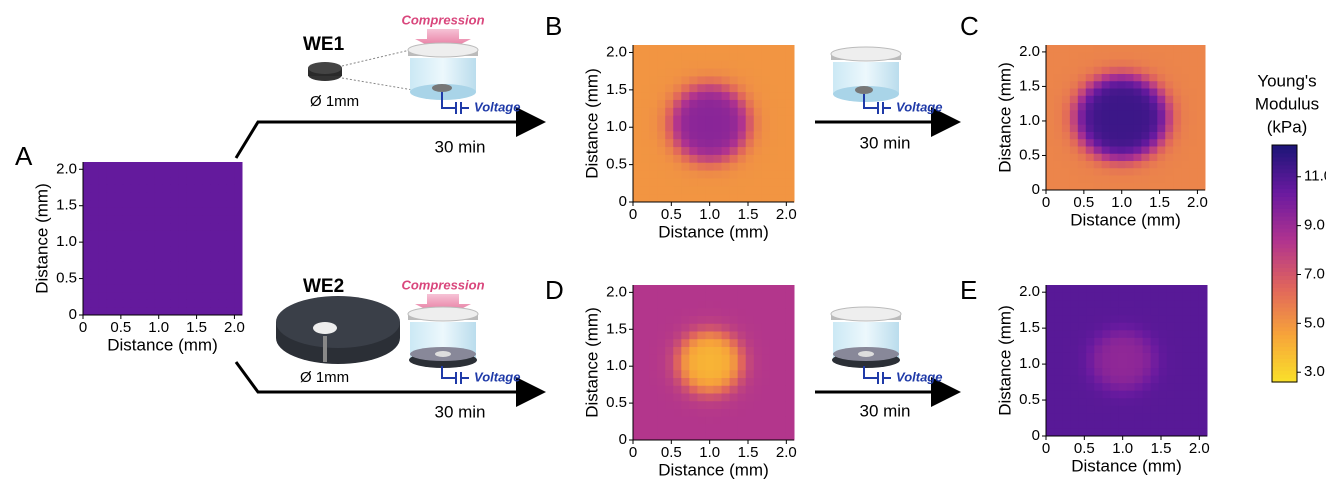  What do you see at coordinates (919, 106) in the screenshot?
I see `stimulus: Voltage` at bounding box center [919, 106].